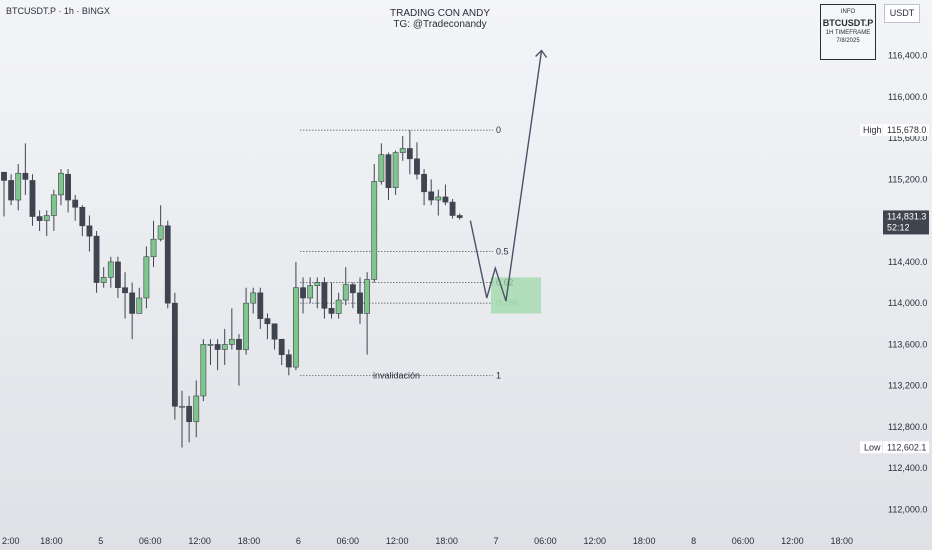 The width and height of the screenshot is (932, 550). I want to click on high-label: High, so click(872, 130).